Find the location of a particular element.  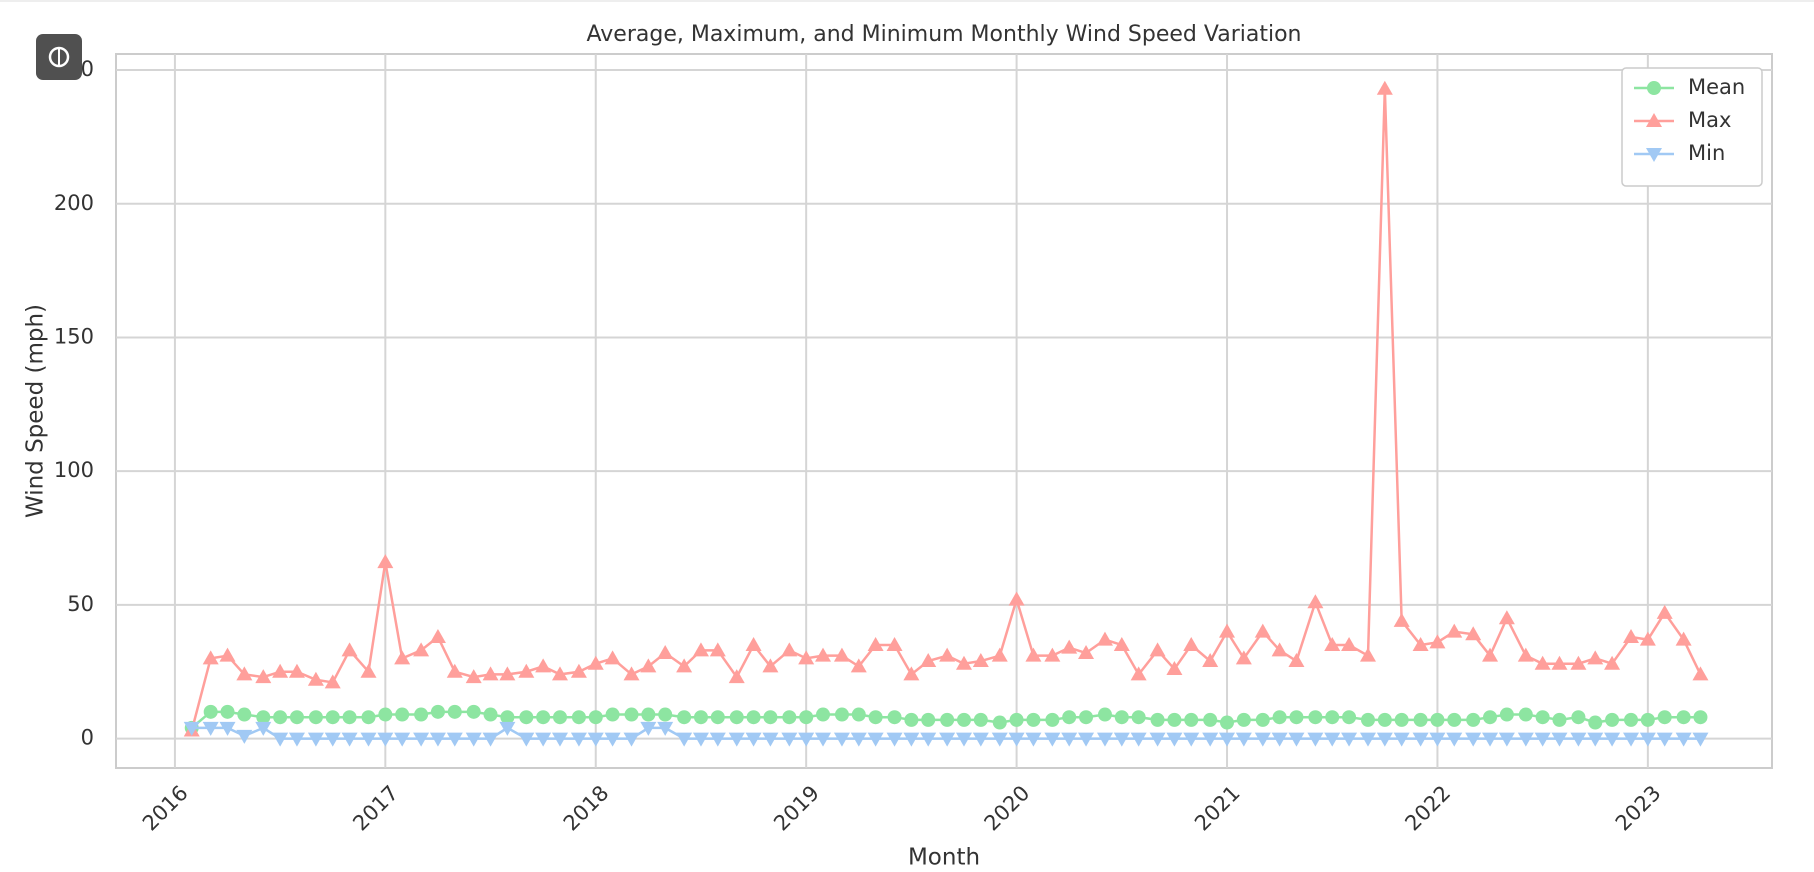

legend: Mean Max Min is located at coordinates (1692, 127).